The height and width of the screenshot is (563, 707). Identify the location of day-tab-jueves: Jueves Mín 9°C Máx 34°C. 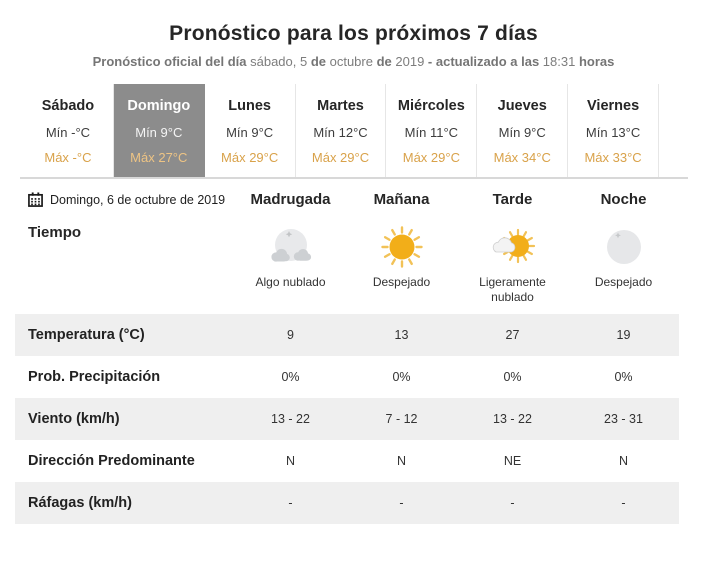
(523, 130).